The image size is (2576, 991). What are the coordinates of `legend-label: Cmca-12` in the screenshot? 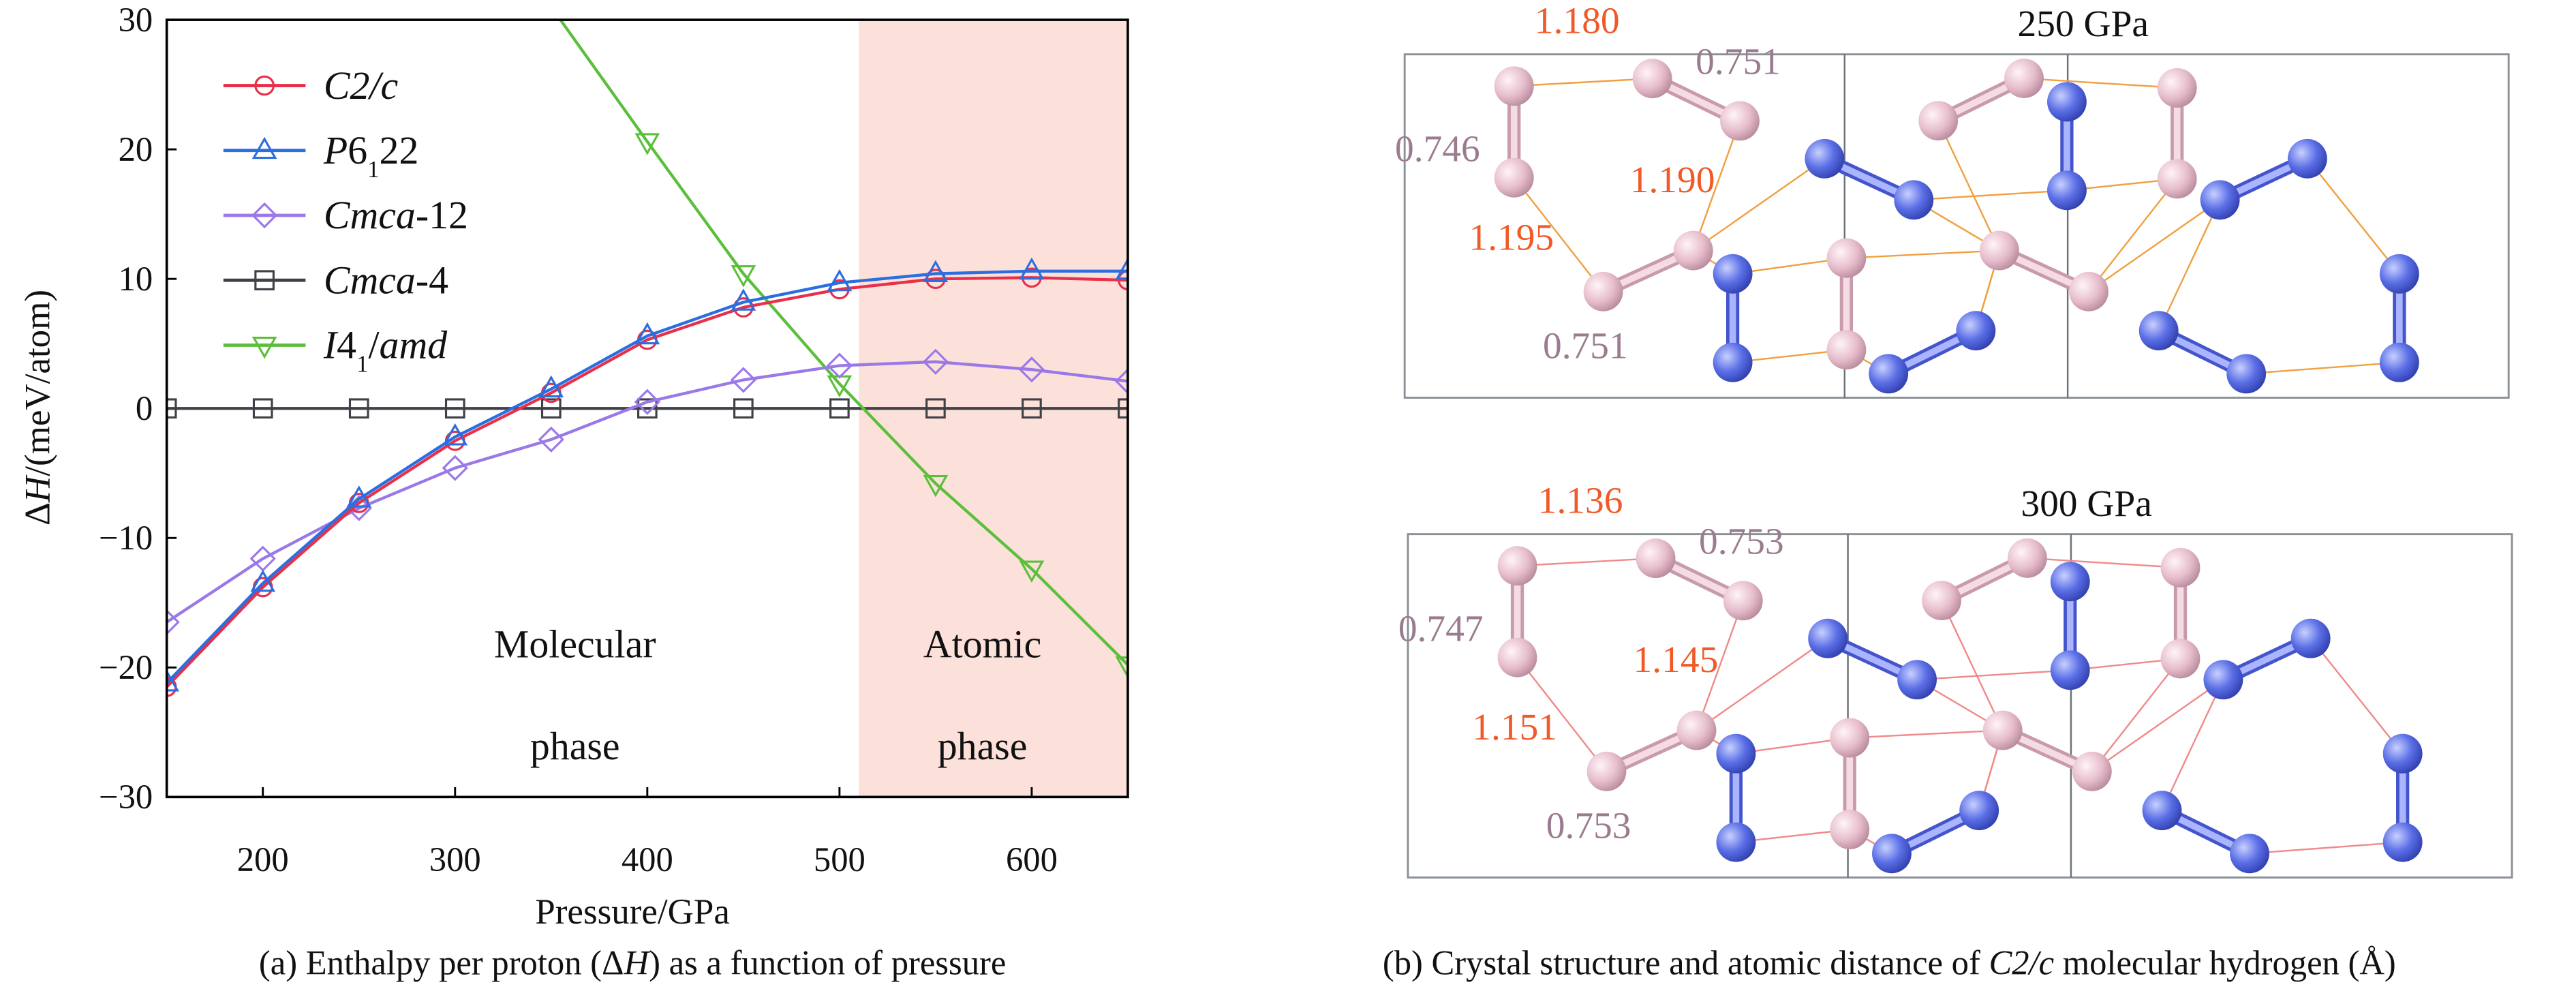 It's located at (396, 215).